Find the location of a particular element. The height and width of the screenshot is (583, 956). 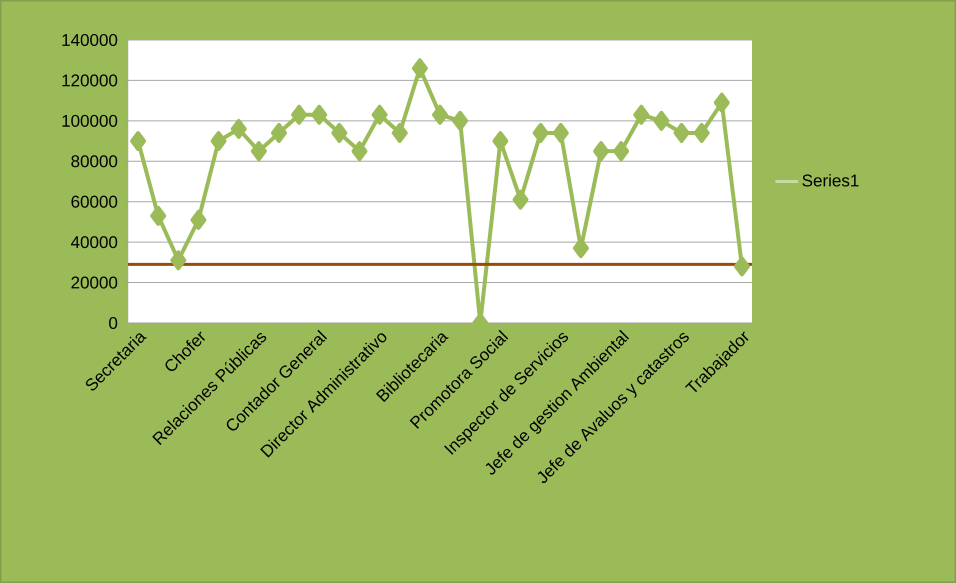

y-tick-label: 120000 is located at coordinates (90, 80).